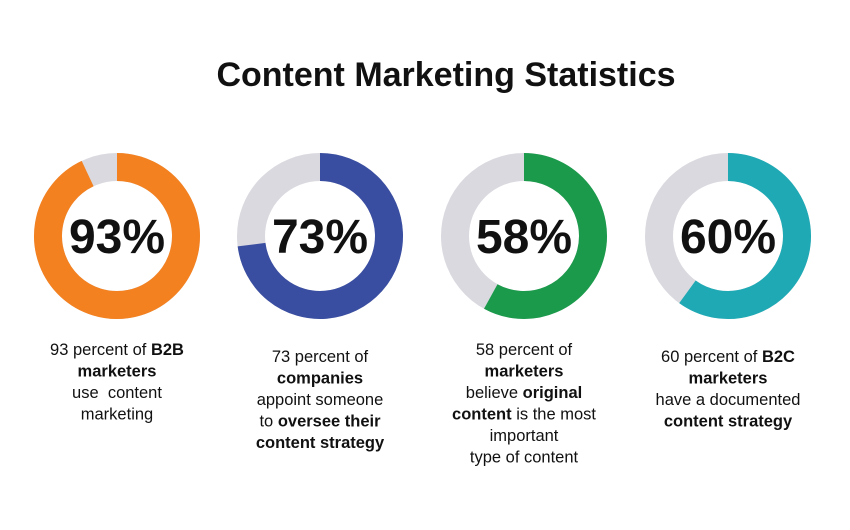  I want to click on caption-text: 58 percent of, so click(524, 350).